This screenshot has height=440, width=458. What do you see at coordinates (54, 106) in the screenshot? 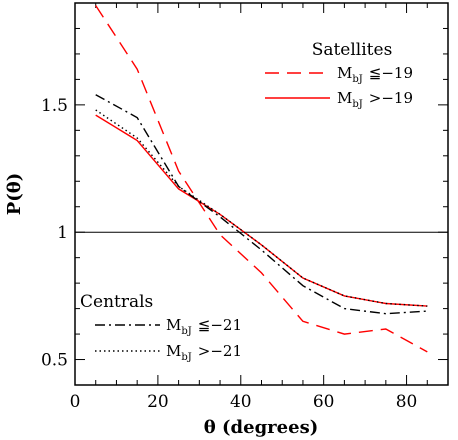
I see `y-tick-label: 1.5` at bounding box center [54, 106].